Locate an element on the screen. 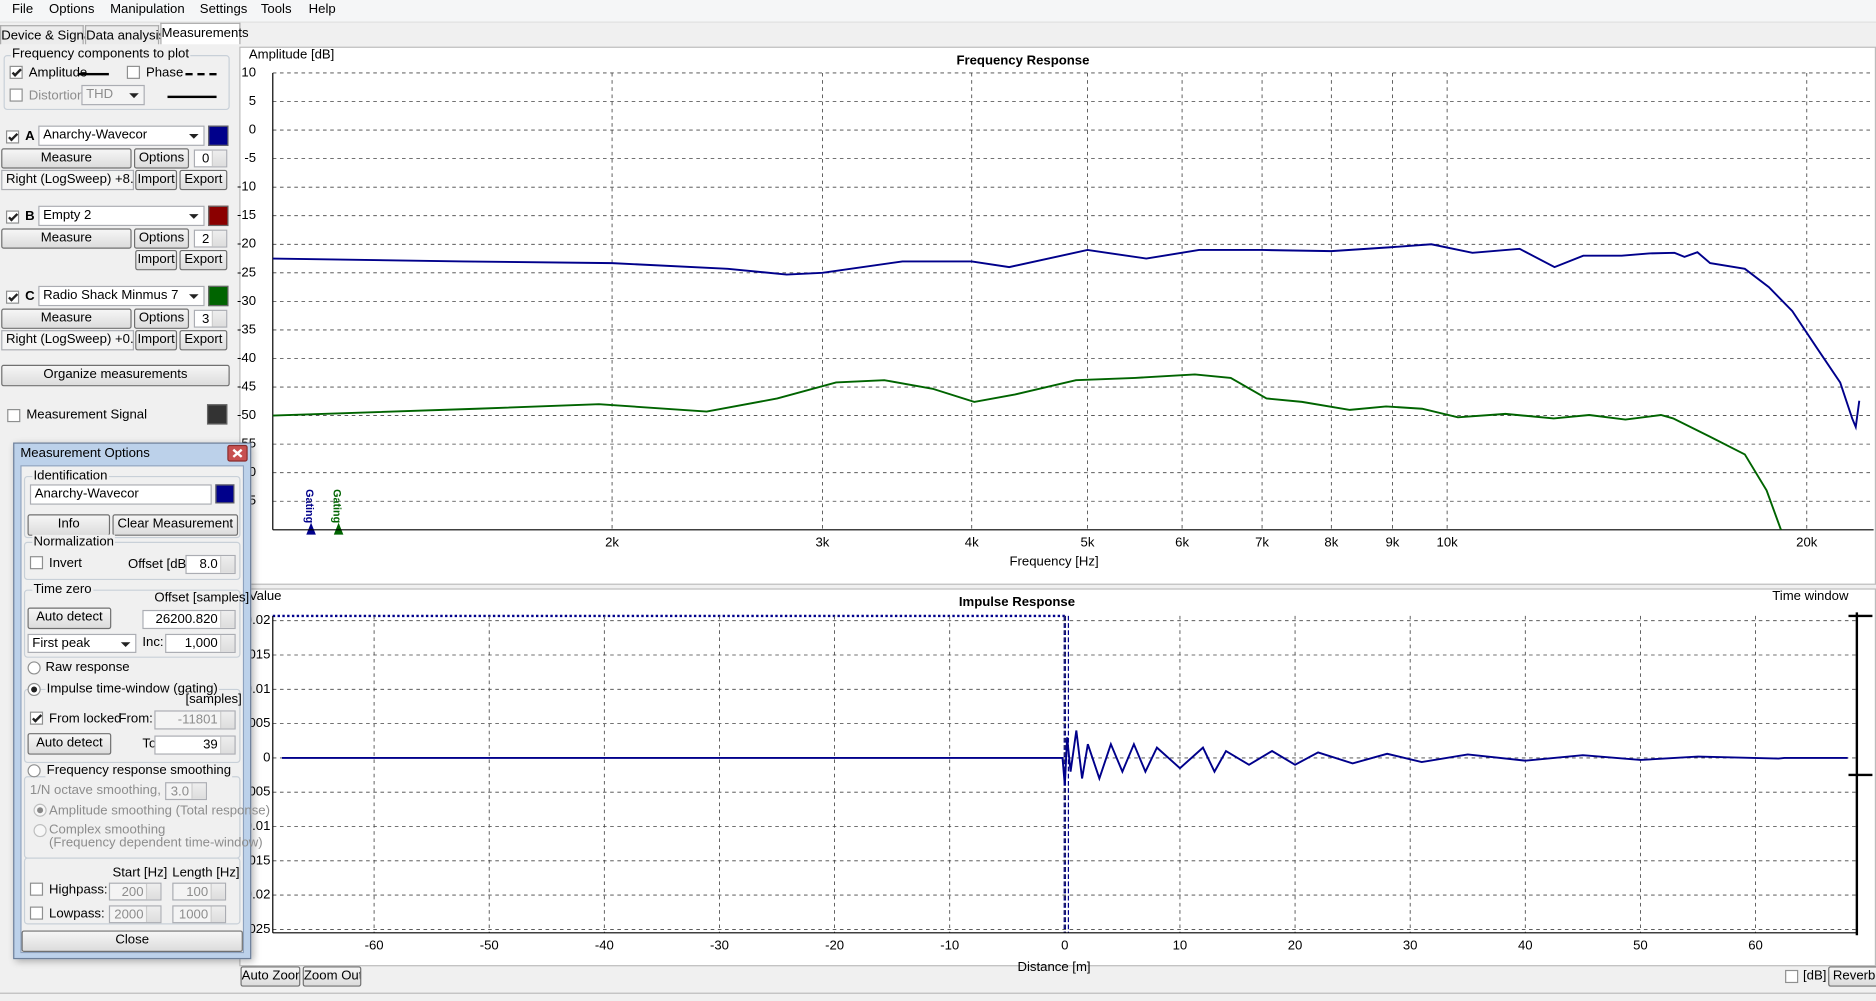  x-tick-label: -50 is located at coordinates (489, 944).